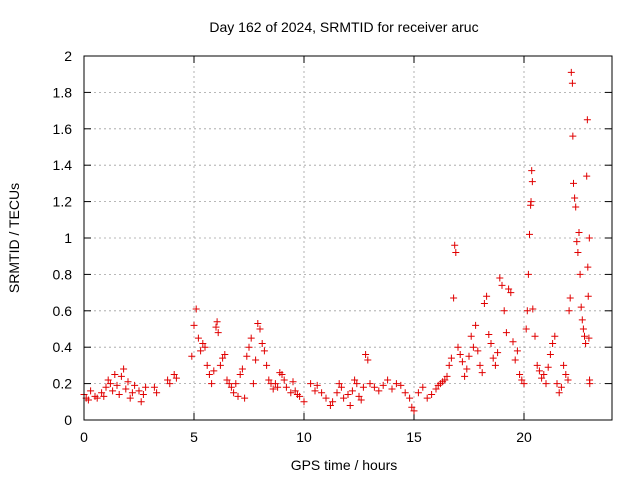 Image resolution: width=640 pixels, height=480 pixels. Describe the element at coordinates (304, 437) in the screenshot. I see `x-tick-label: 10` at that location.